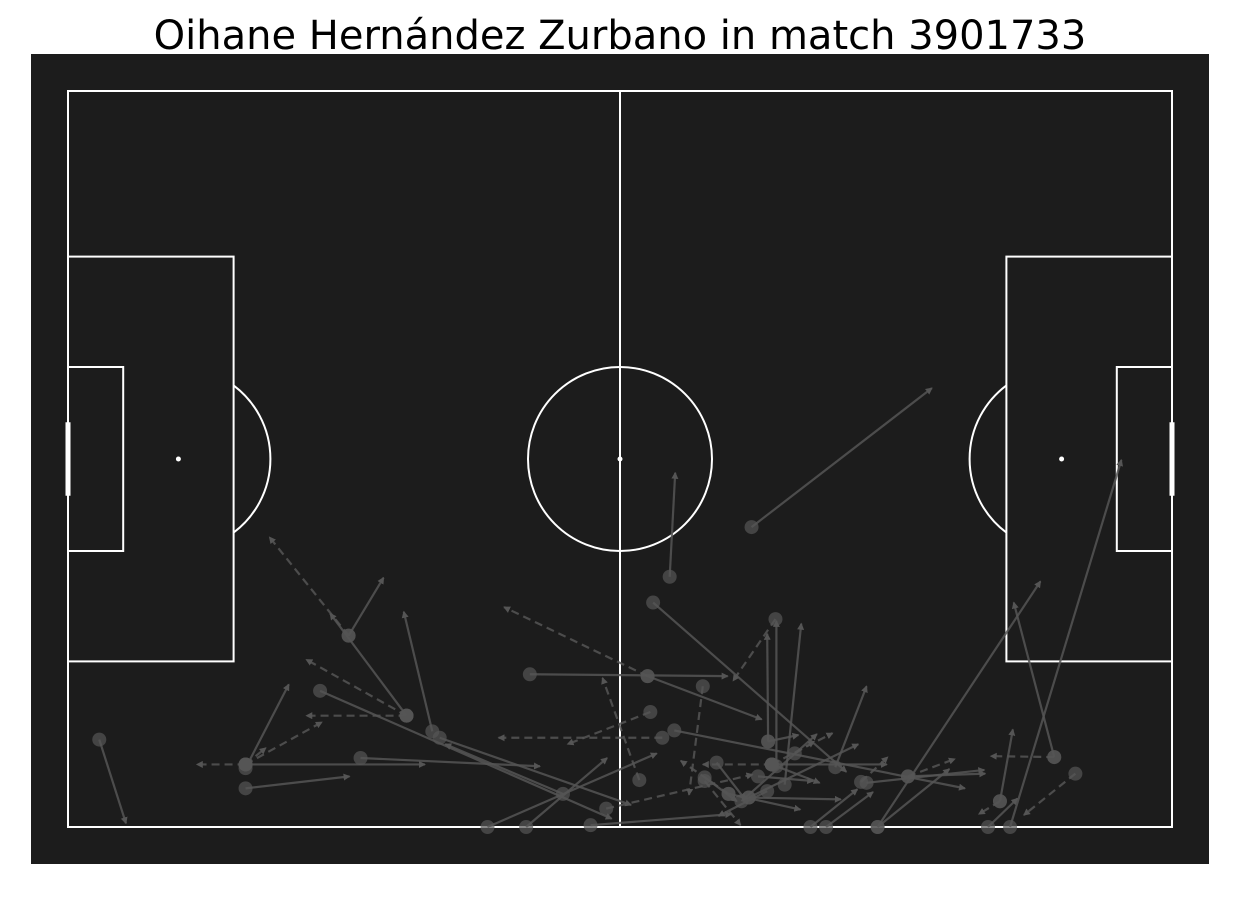  I want to click on right-penalty-spot, so click(1062, 459).